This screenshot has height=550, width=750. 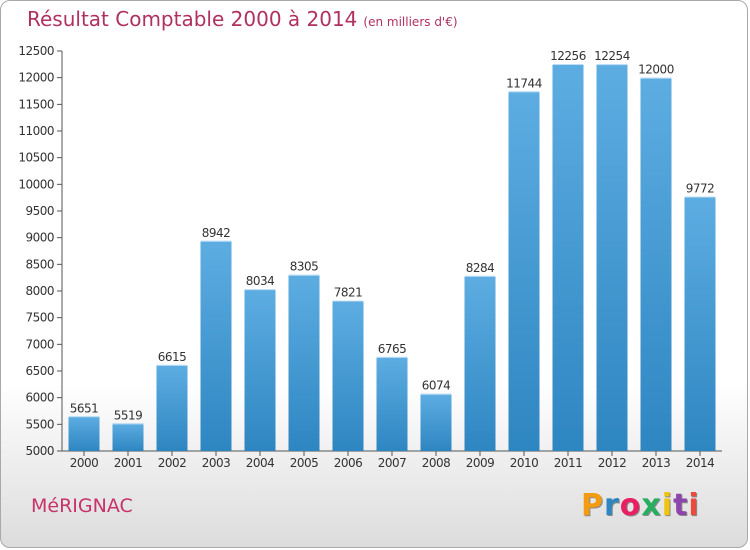 I want to click on x-tick-label: 2007, so click(x=392, y=463).